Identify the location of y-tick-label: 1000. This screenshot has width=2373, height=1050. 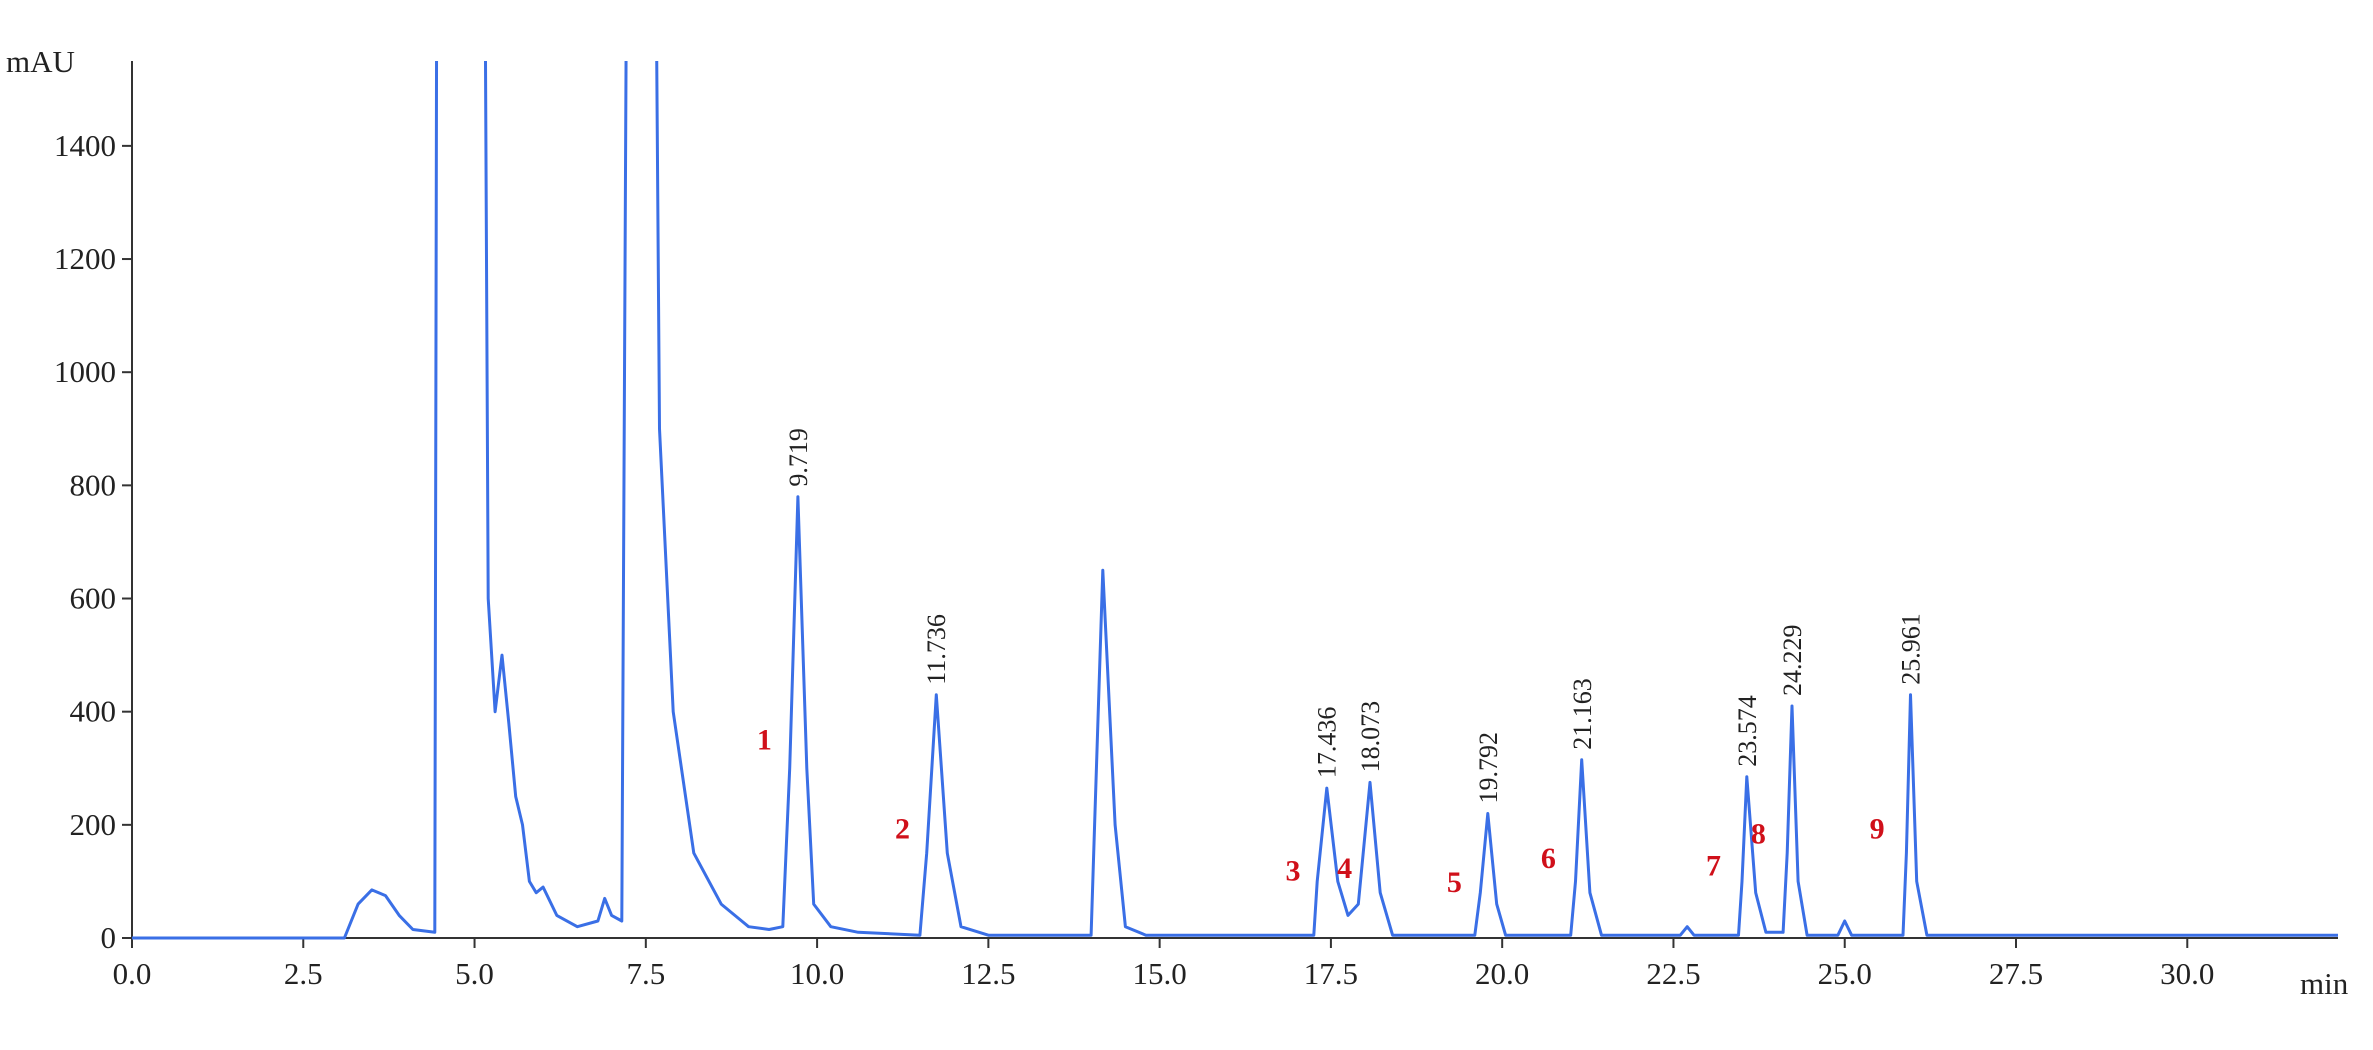
(85, 371).